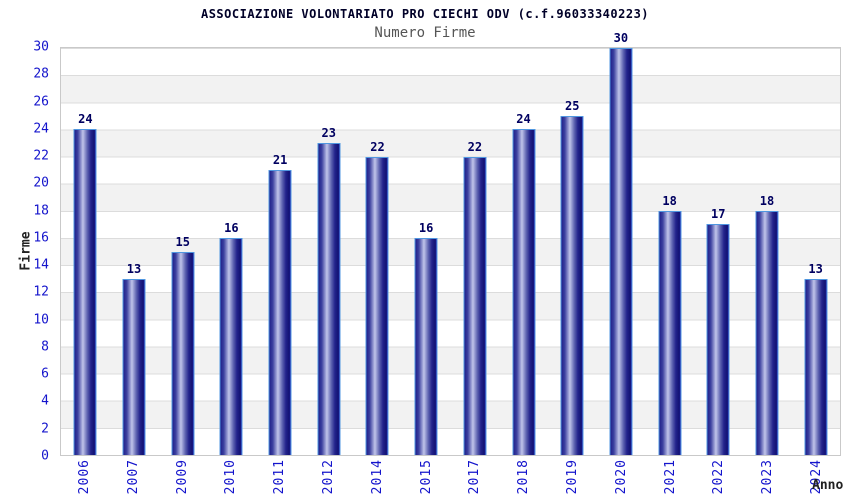  I want to click on x-slot: 2011, so click(279, 479).